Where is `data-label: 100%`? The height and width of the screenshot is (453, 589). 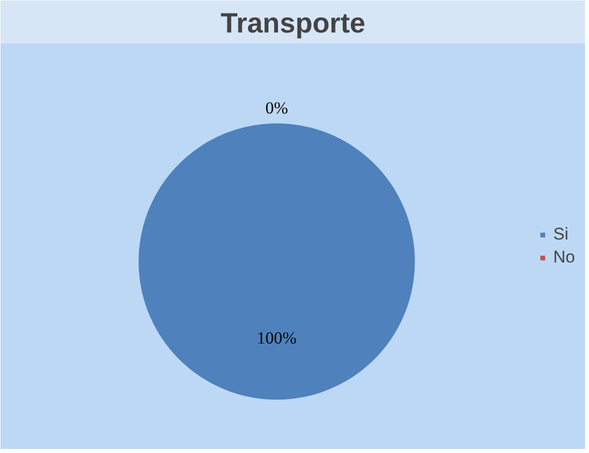 data-label: 100% is located at coordinates (276, 338).